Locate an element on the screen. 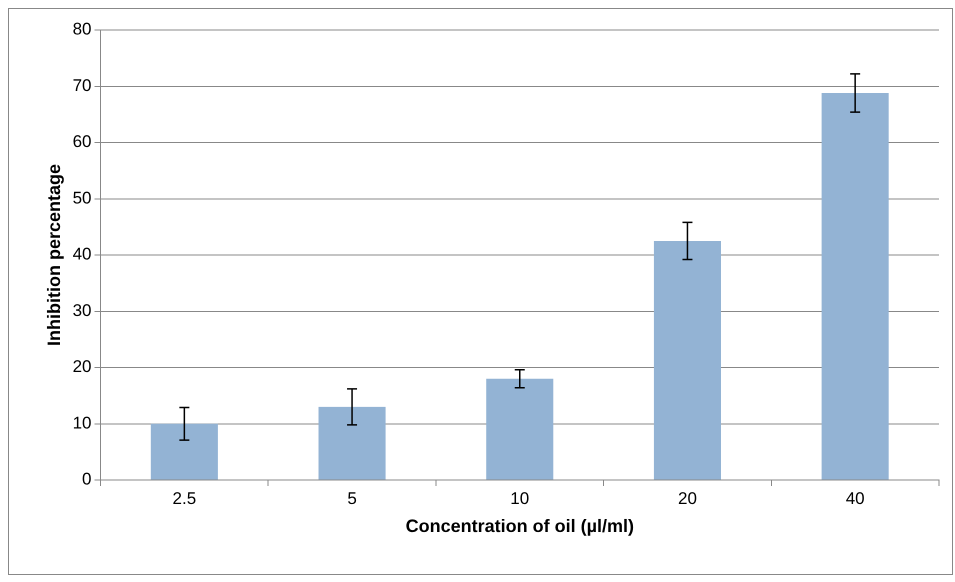  y-tick-label: 40 is located at coordinates (82, 254).